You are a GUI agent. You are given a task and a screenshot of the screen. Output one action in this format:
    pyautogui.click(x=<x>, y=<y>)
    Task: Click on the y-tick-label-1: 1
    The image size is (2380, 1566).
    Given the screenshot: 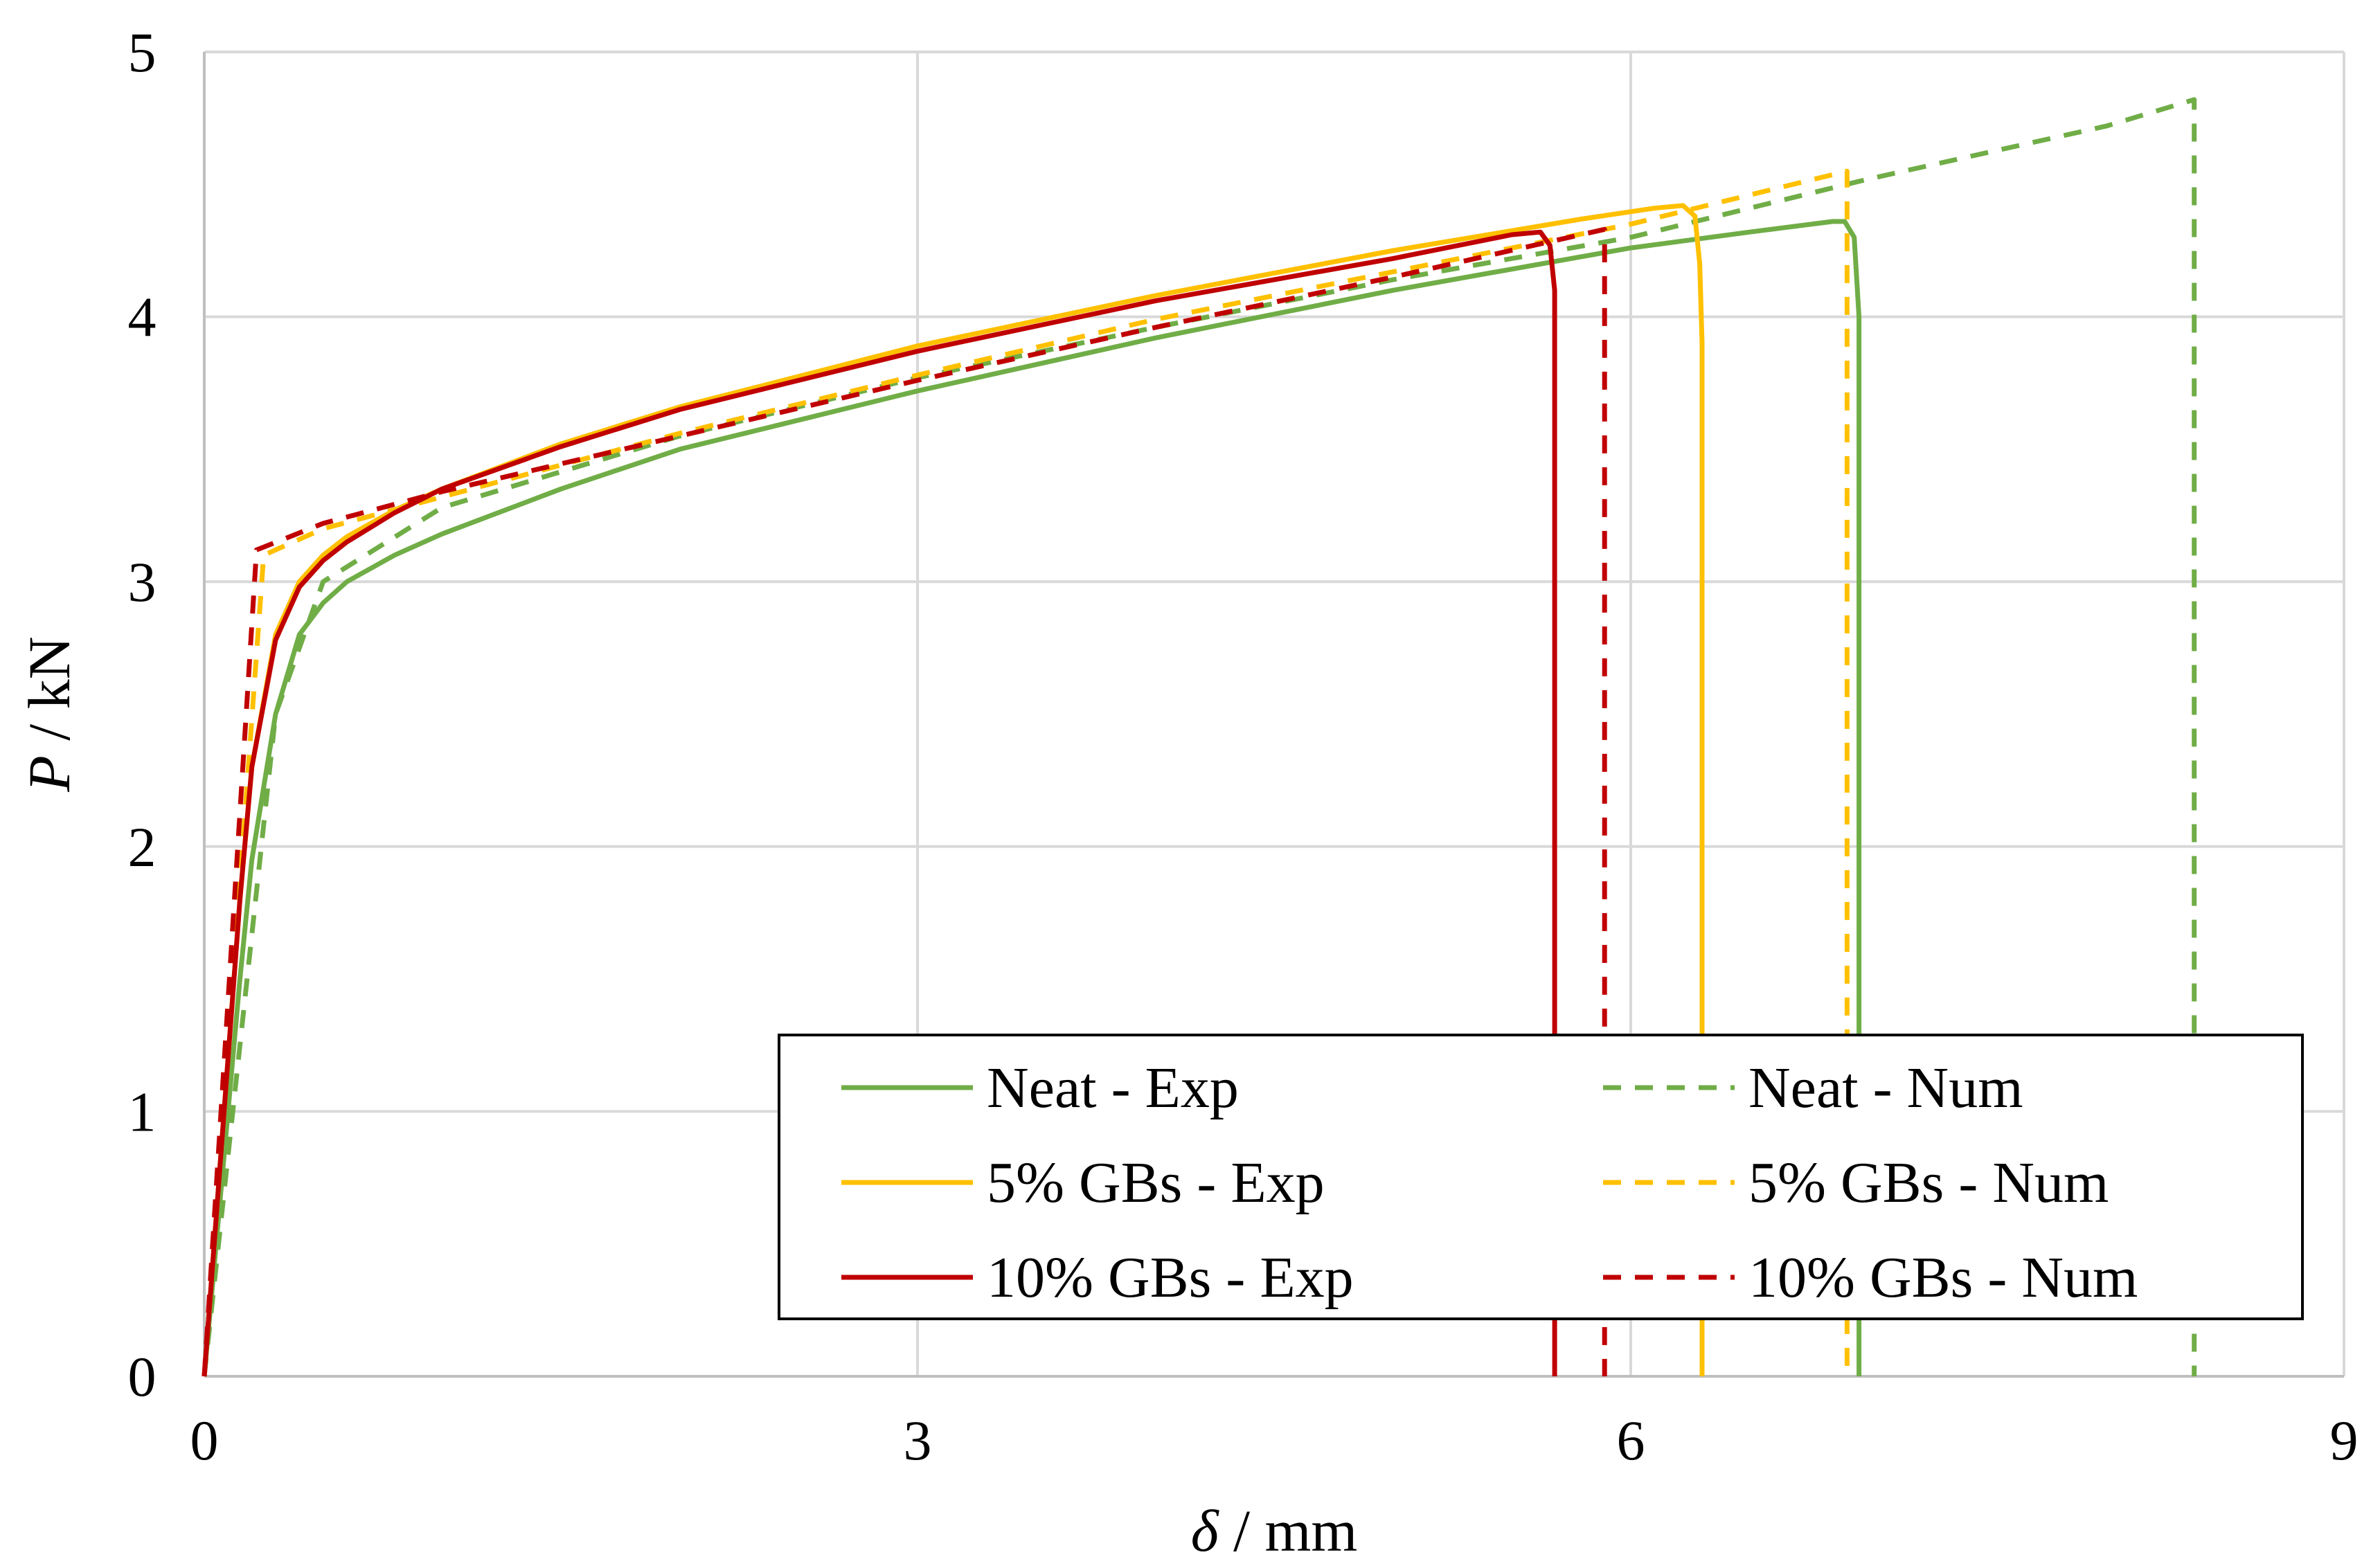 What is the action you would take?
    pyautogui.click(x=142, y=1111)
    